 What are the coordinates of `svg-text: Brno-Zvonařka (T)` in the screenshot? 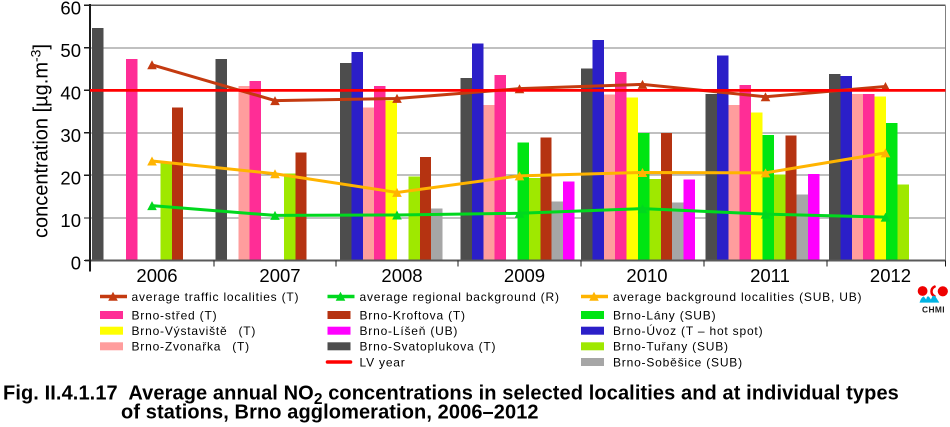 It's located at (191, 347).